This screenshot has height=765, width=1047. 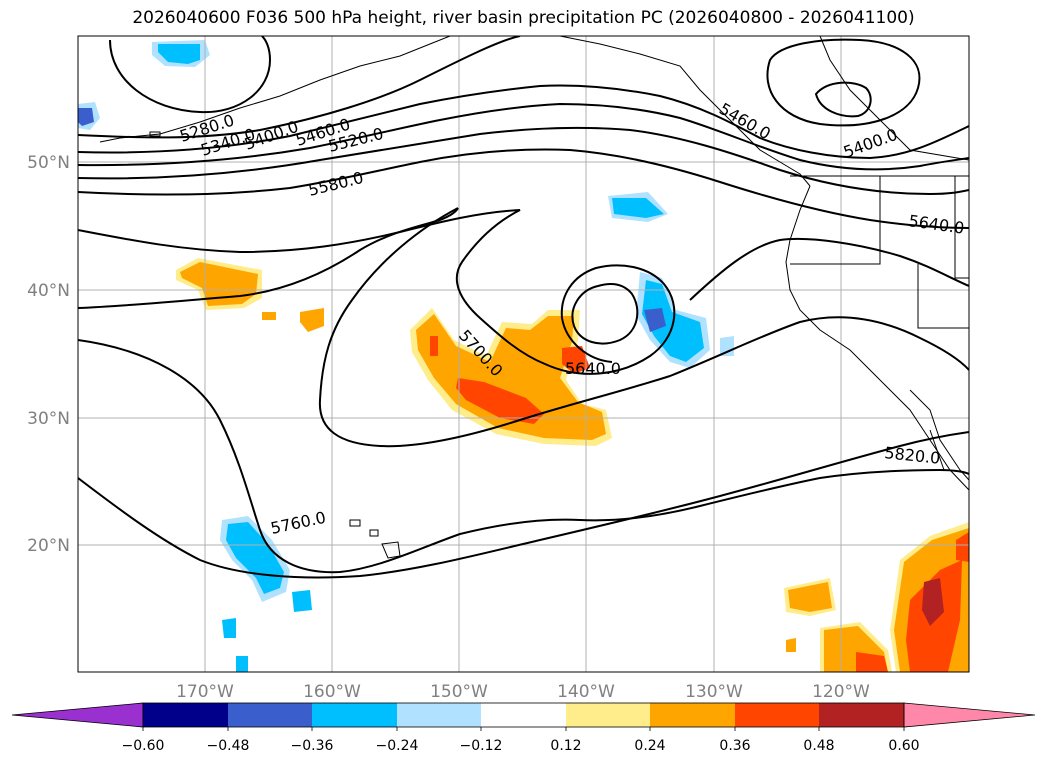 What do you see at coordinates (714, 692) in the screenshot?
I see `lon-label: 130°W` at bounding box center [714, 692].